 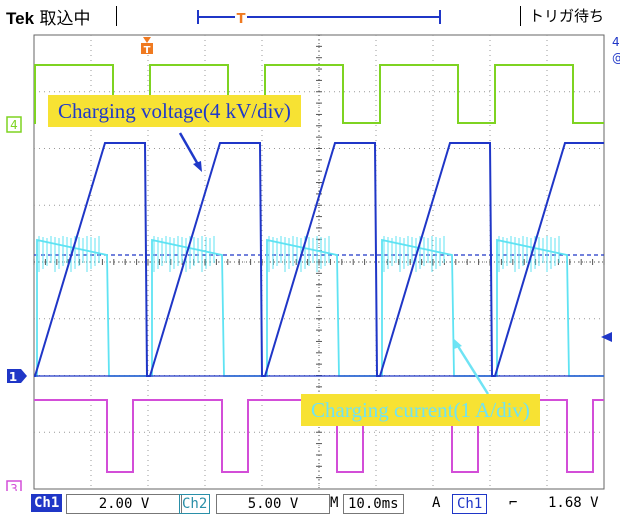 What do you see at coordinates (47, 503) in the screenshot?
I see `ch1-label: Ch1` at bounding box center [47, 503].